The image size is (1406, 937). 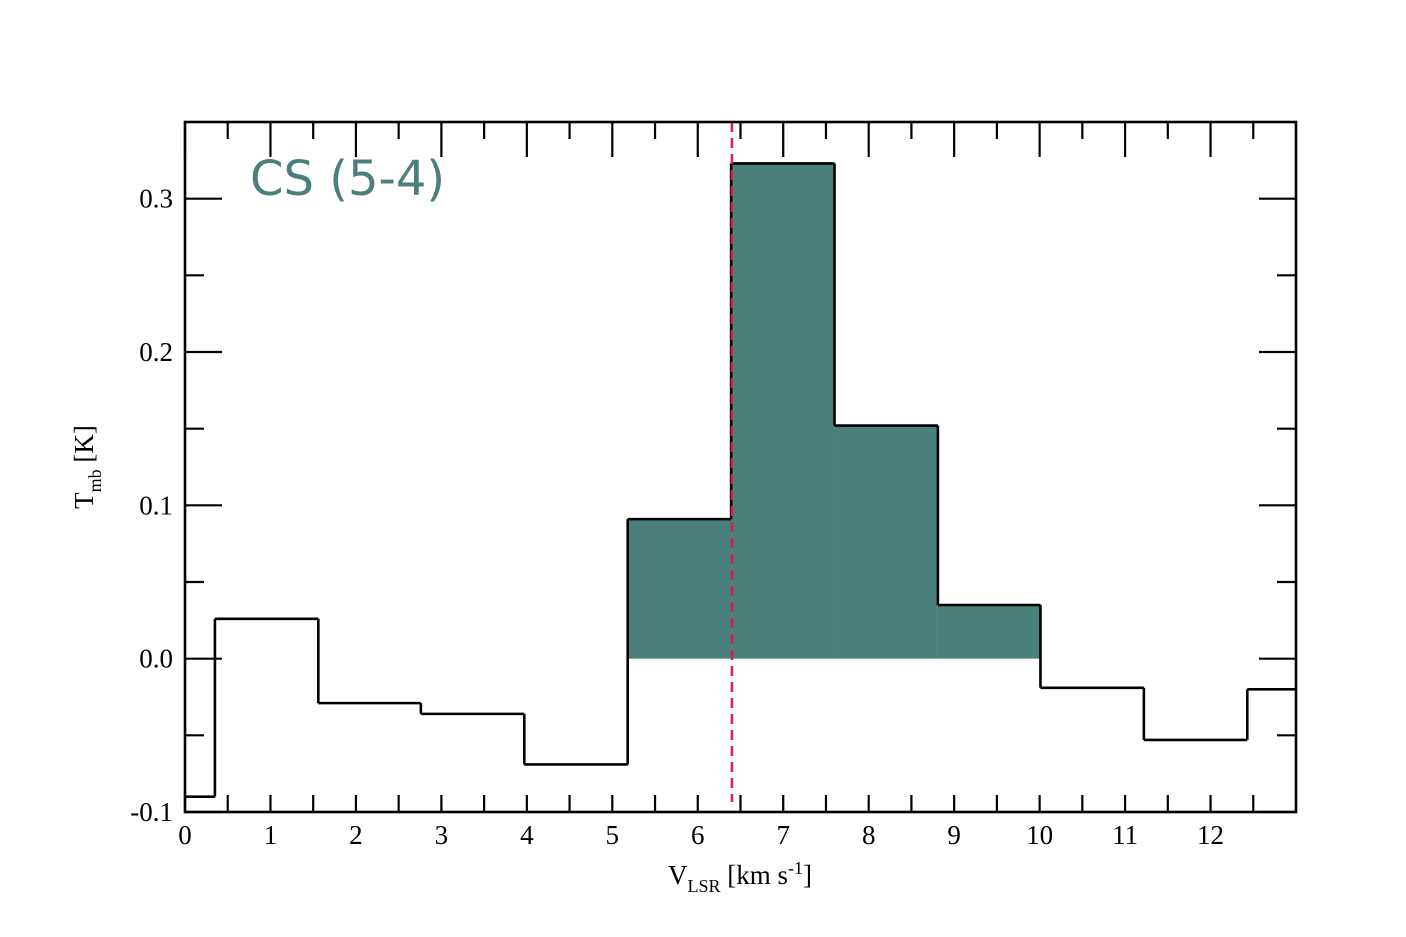 I want to click on x-label-unit: [km s, so click(x=755, y=875).